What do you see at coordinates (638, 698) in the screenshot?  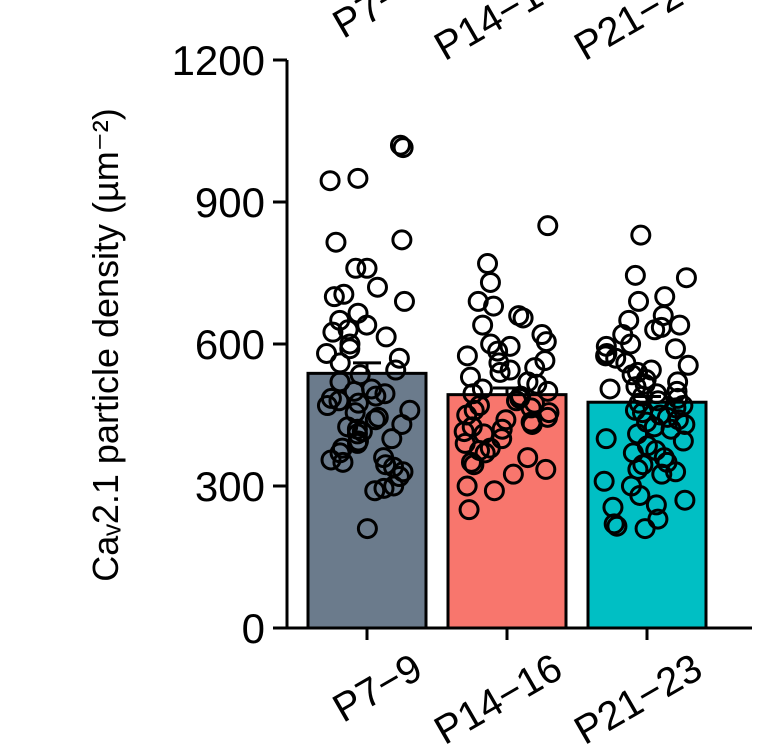 I see `x-tick-label: P21−23` at bounding box center [638, 698].